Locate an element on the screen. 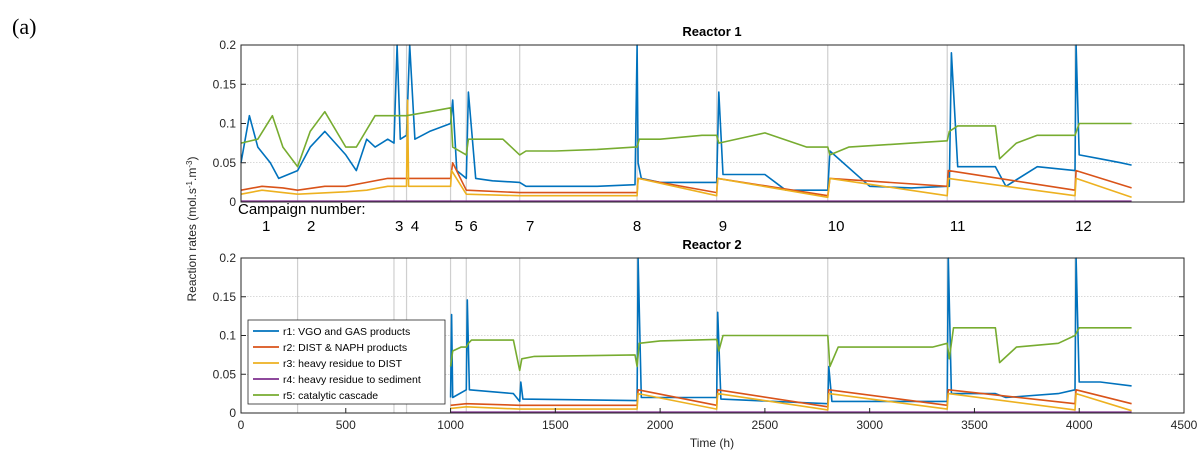 This screenshot has width=1197, height=453. x-tick-label: 2000 is located at coordinates (660, 425).